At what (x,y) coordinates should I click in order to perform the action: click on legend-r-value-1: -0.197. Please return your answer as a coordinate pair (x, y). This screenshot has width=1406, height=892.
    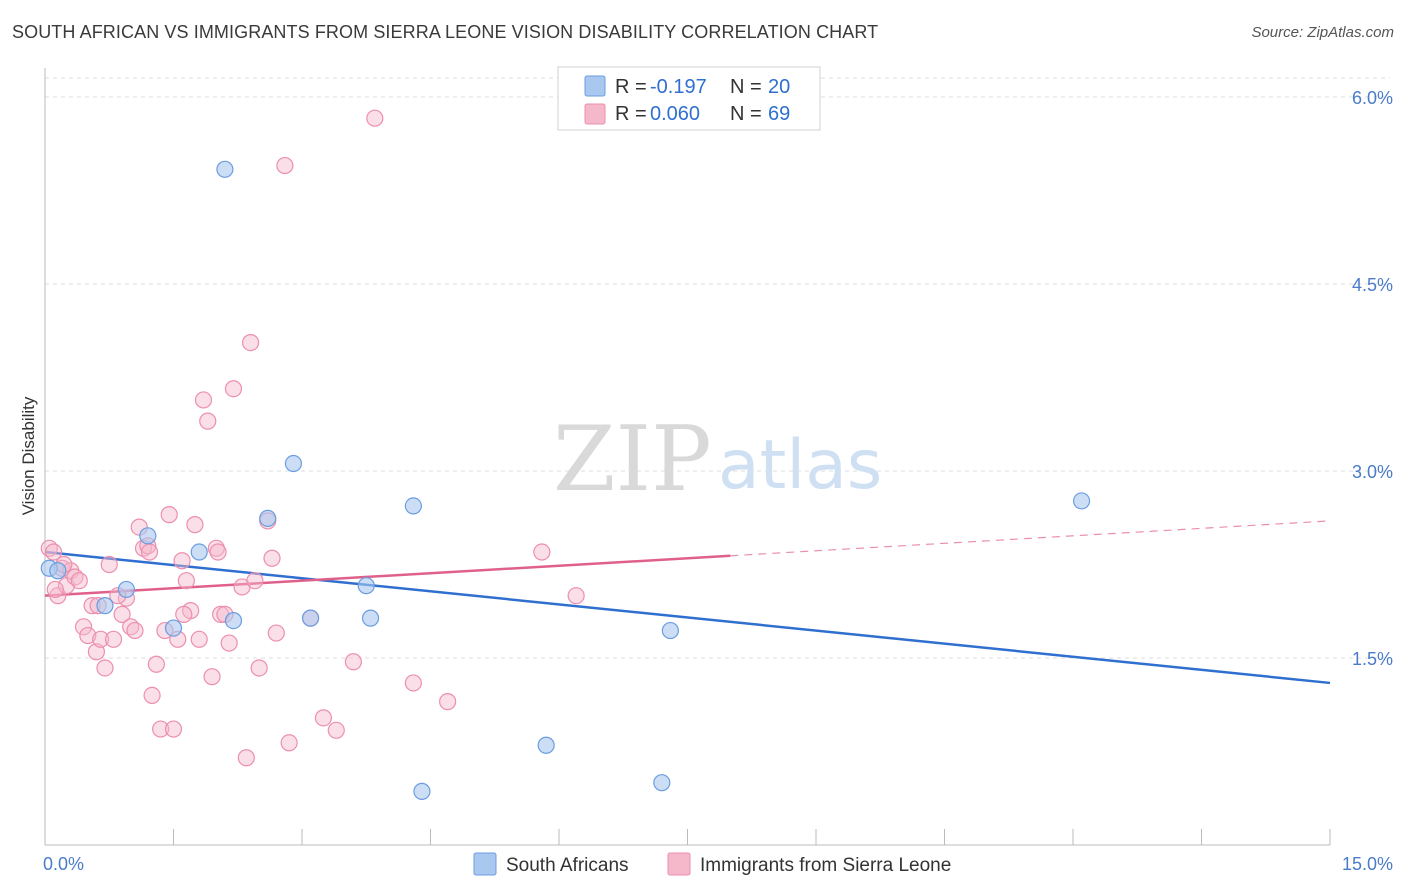
    Looking at the image, I should click on (678, 87).